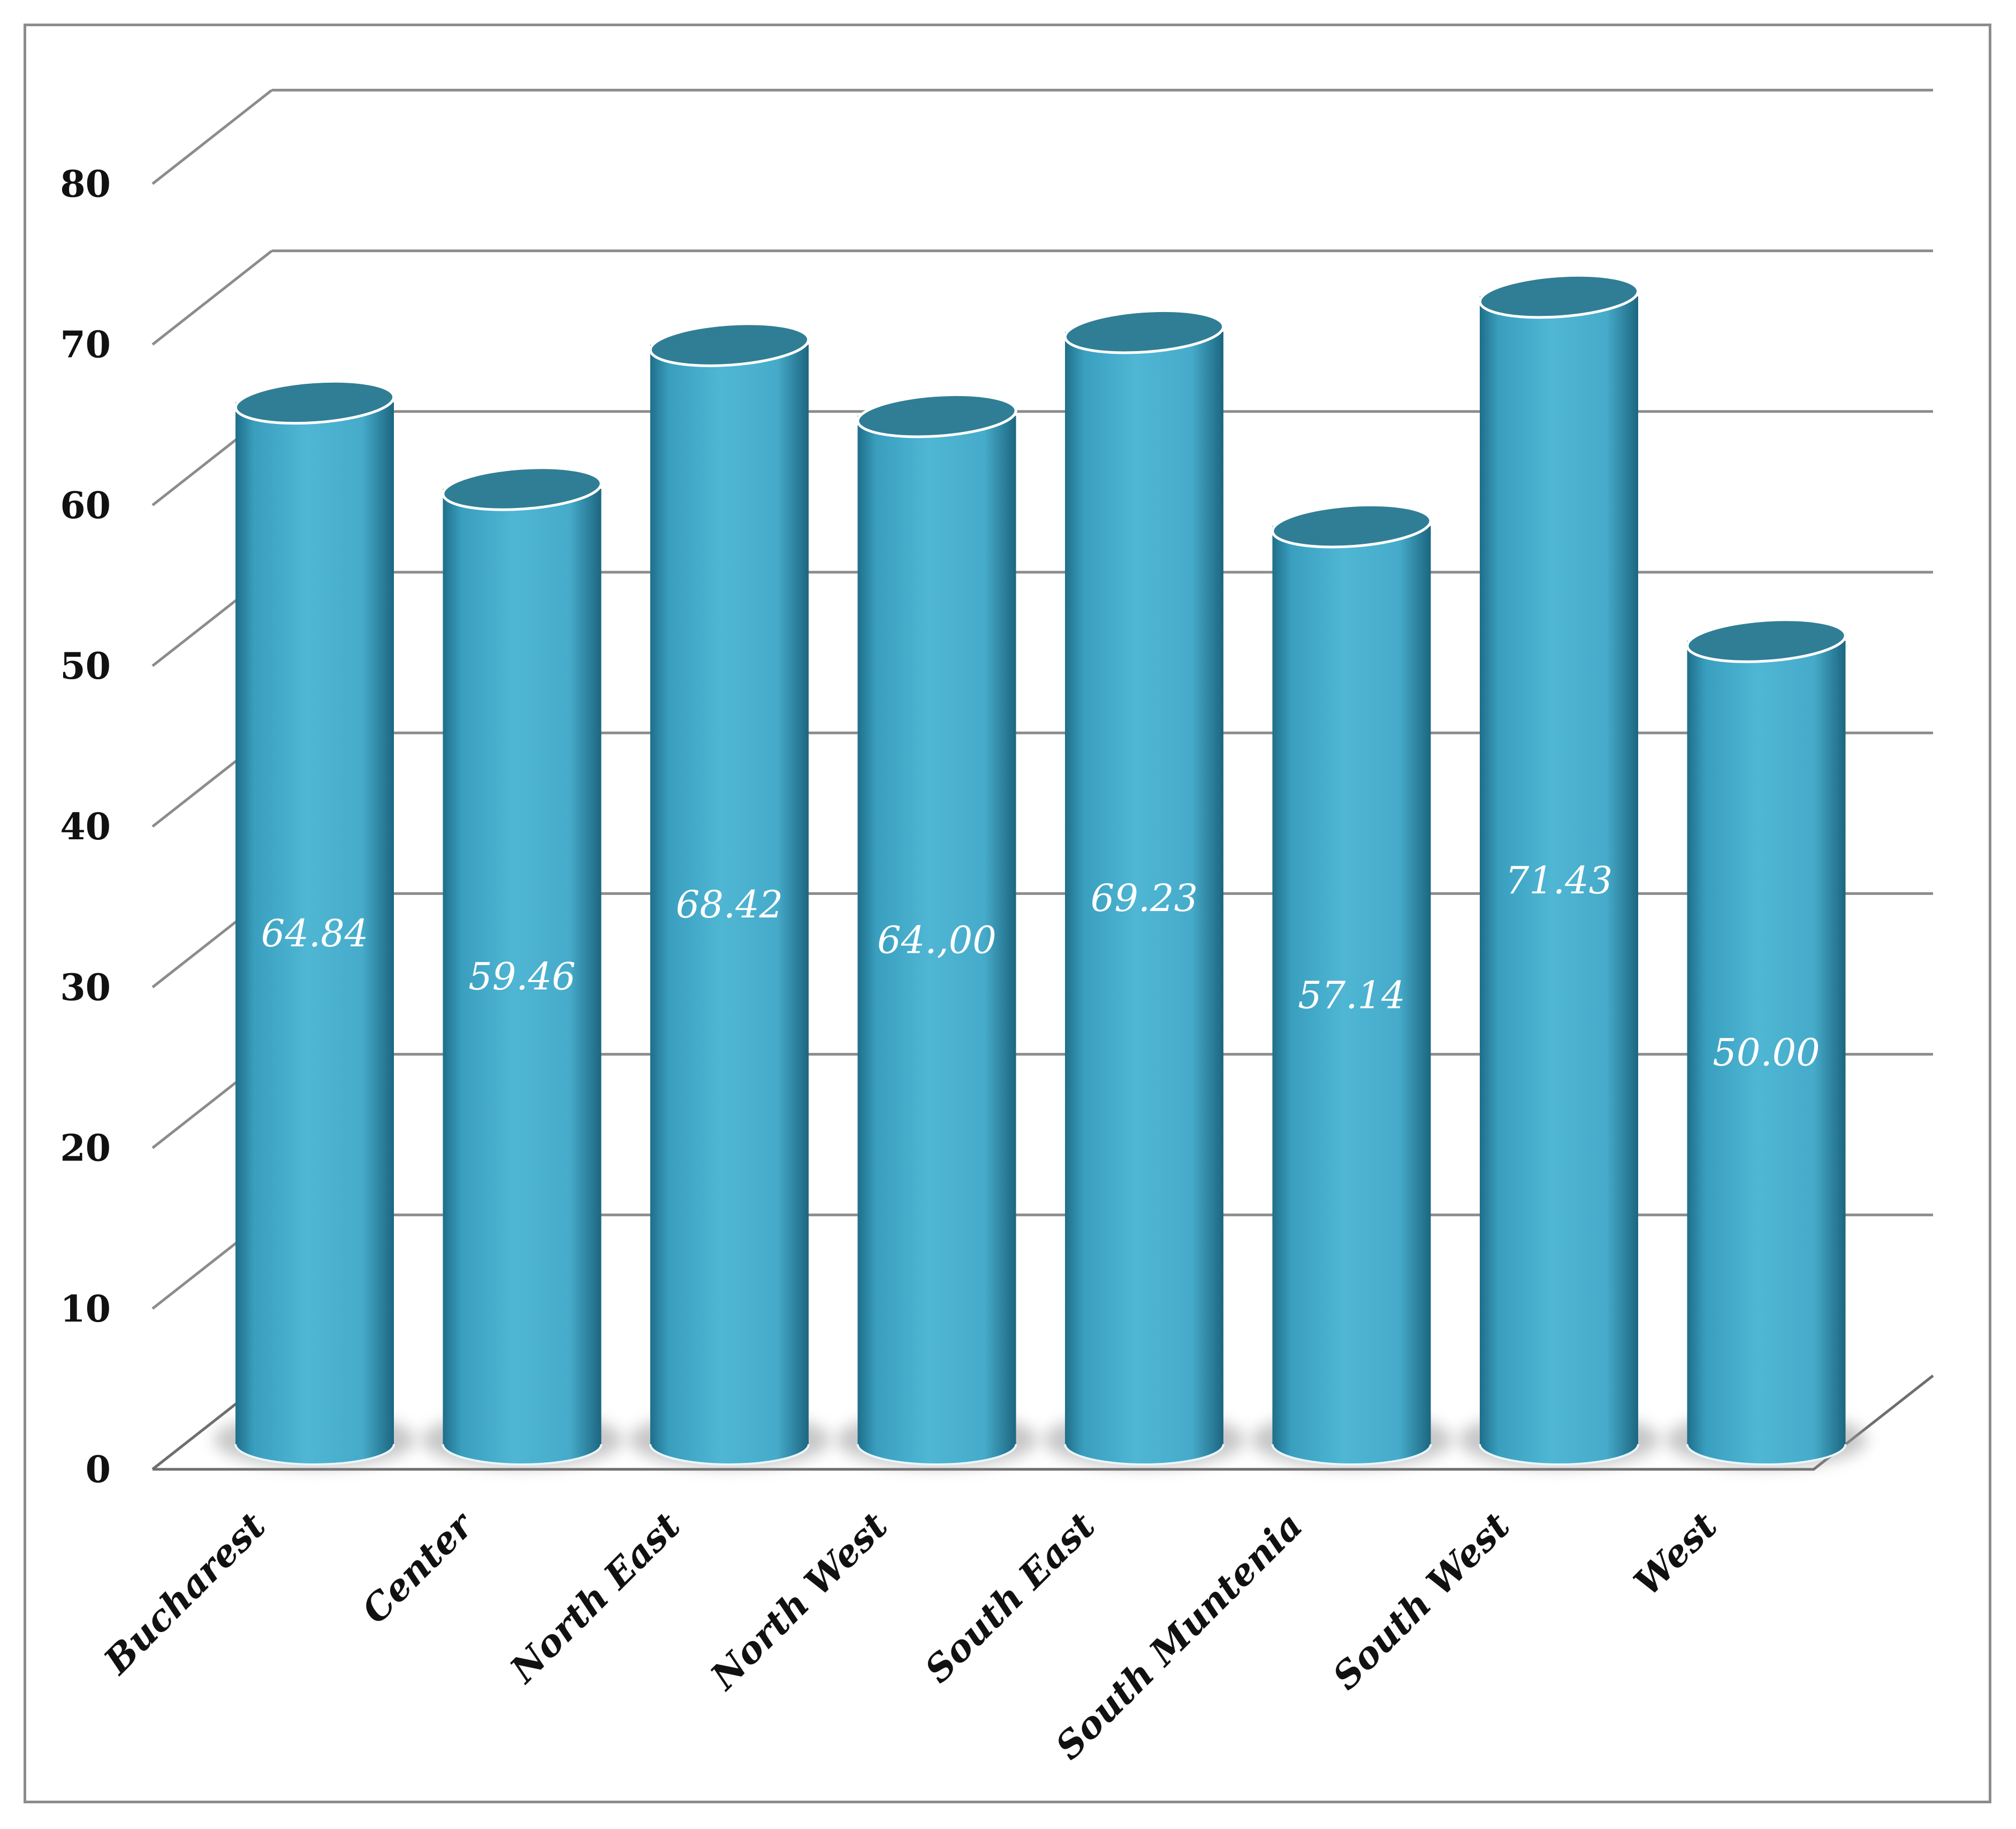  I want to click on data-label: 59.46, so click(521, 977).